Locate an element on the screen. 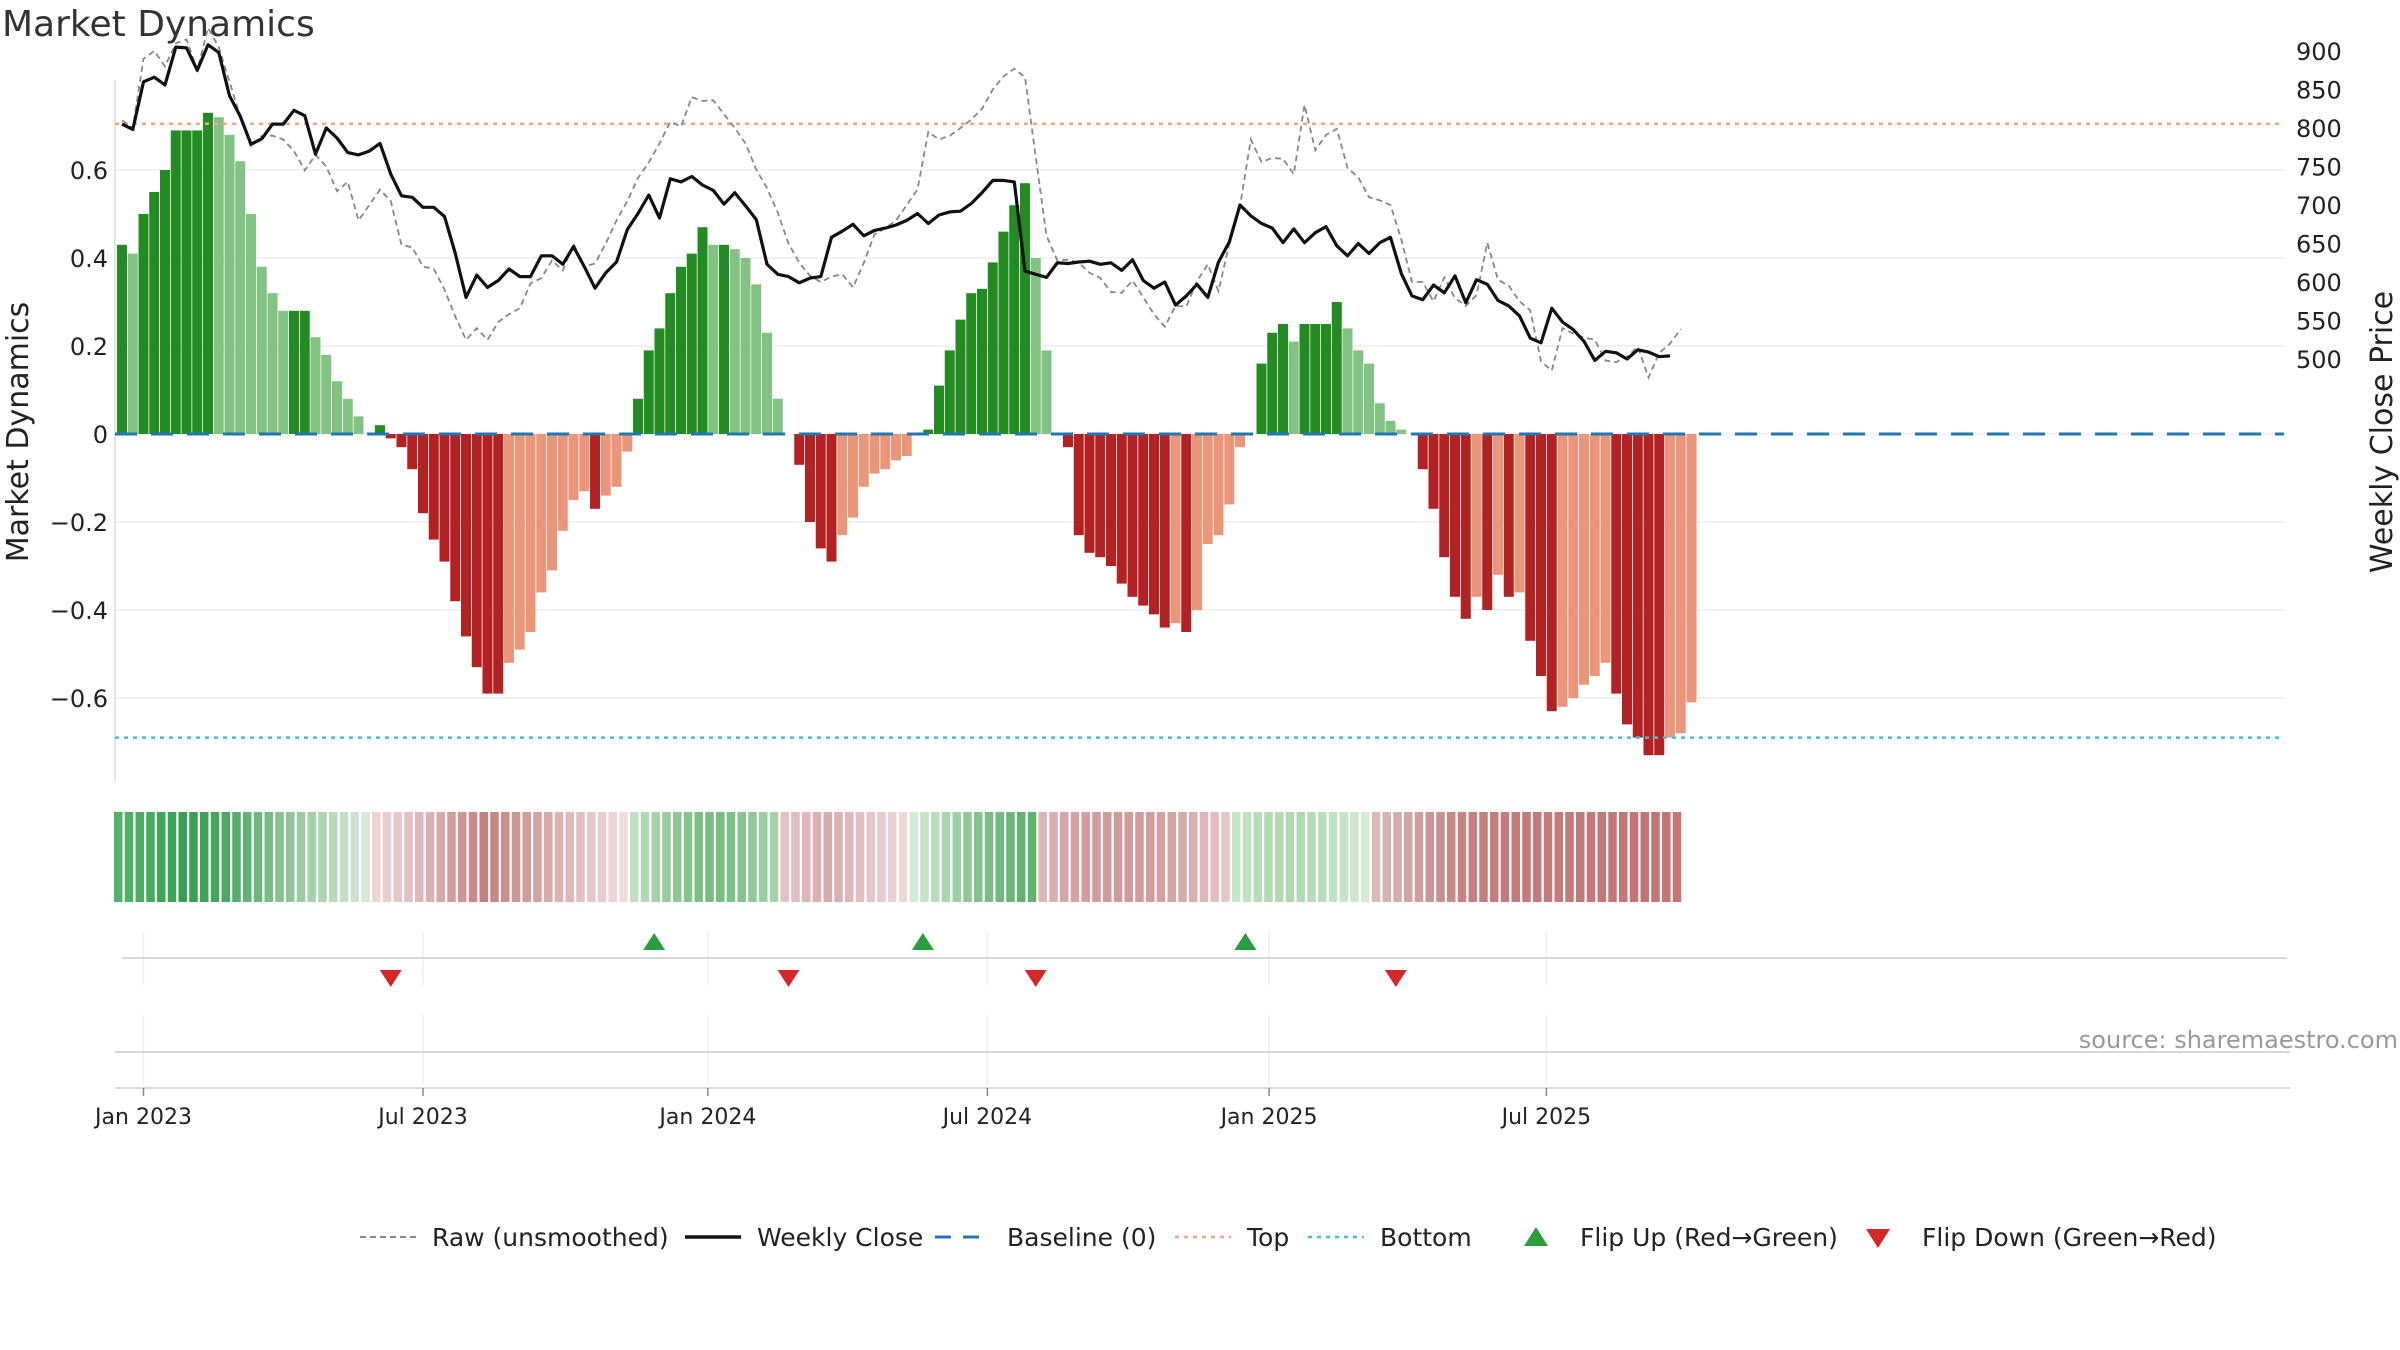 This screenshot has height=1350, width=2400. regime-heat-strip is located at coordinates (898, 857).